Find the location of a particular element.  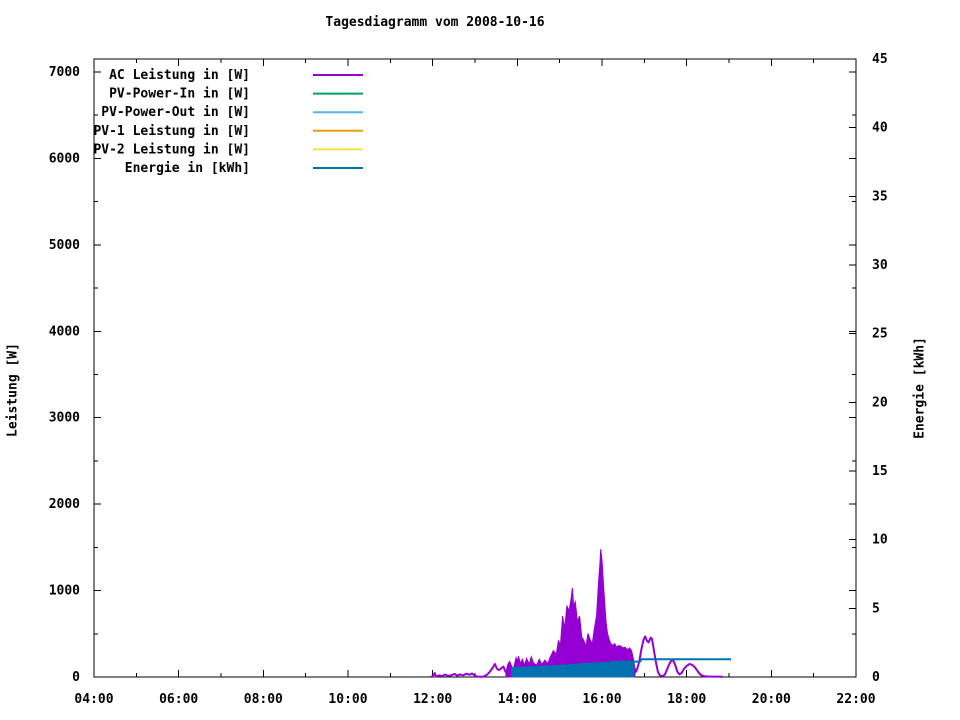

series-energie-line is located at coordinates (671, 660).